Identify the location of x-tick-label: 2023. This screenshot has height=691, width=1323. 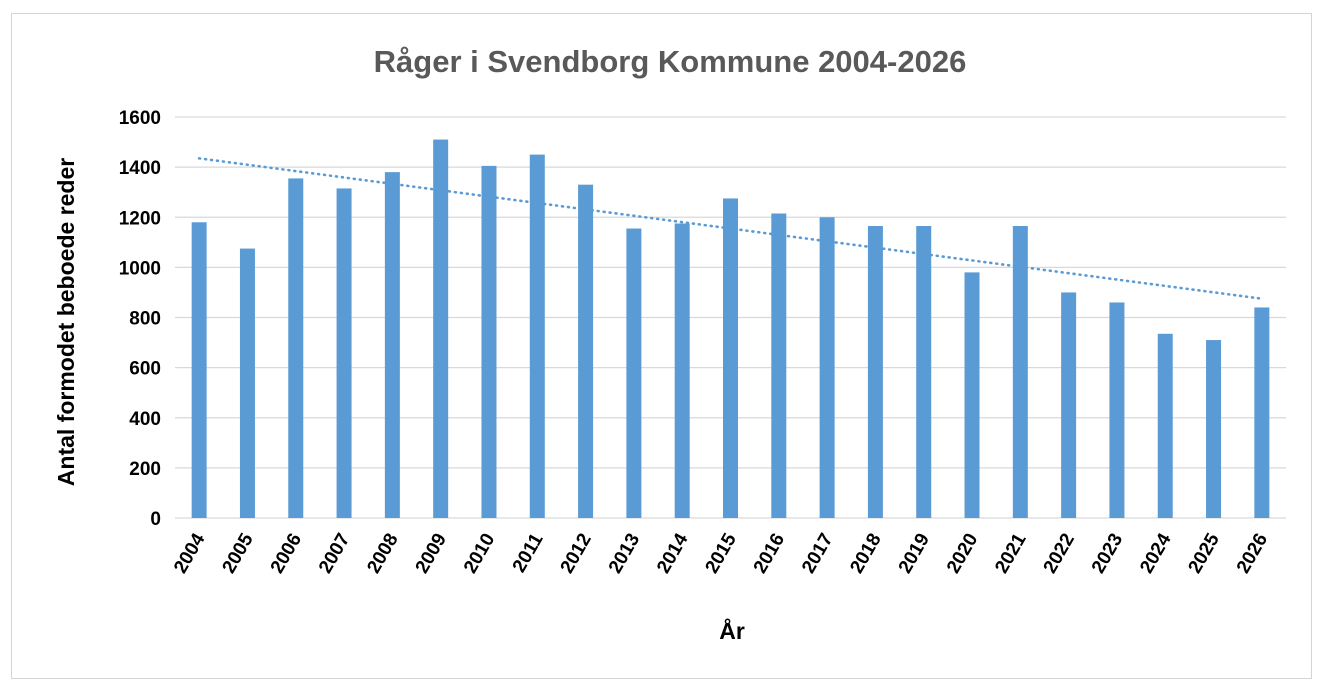
(1107, 553).